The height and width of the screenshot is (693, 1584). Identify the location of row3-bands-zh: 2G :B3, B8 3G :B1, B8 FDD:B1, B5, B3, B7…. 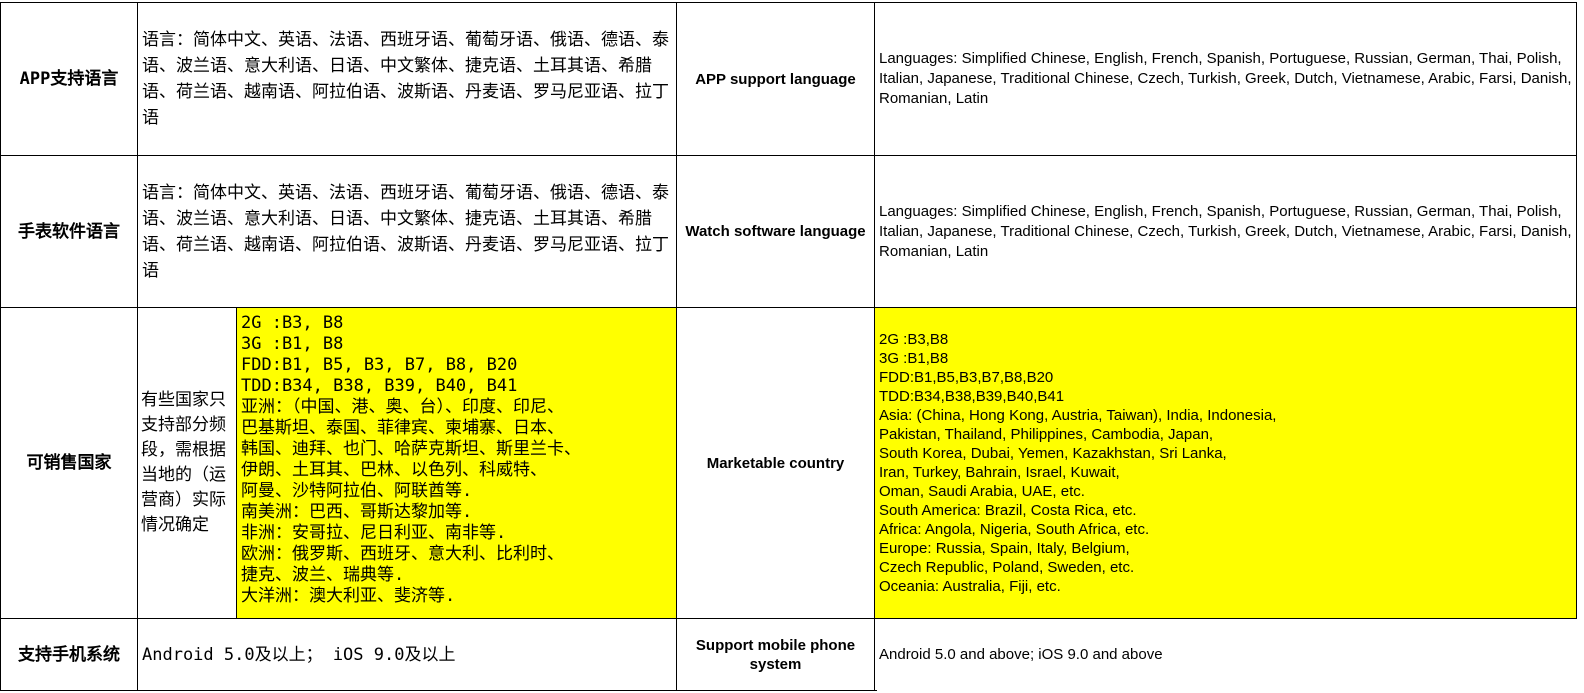
(456, 462).